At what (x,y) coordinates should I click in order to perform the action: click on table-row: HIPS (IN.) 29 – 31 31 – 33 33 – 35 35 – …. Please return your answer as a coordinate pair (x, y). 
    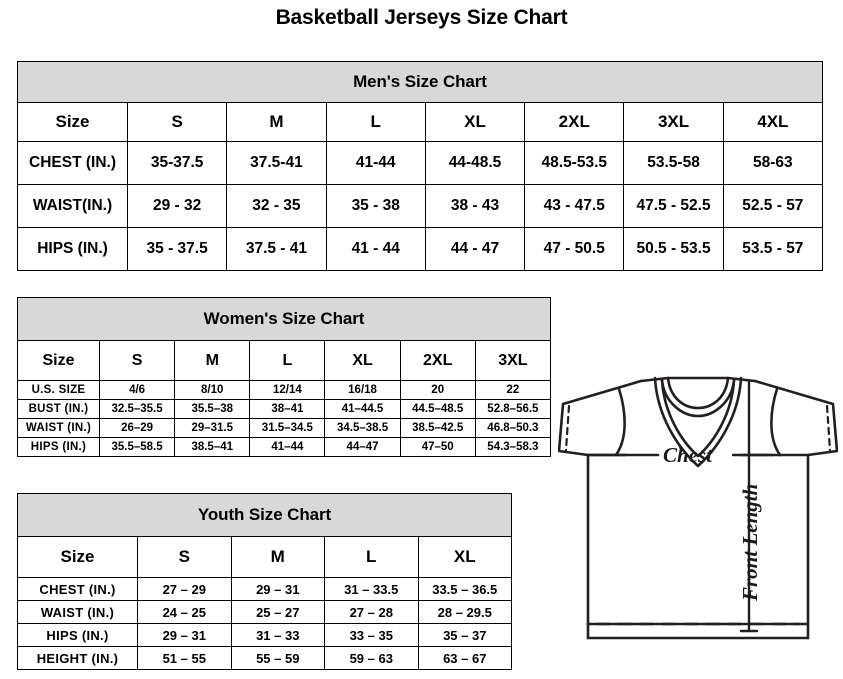
    Looking at the image, I should click on (264, 635).